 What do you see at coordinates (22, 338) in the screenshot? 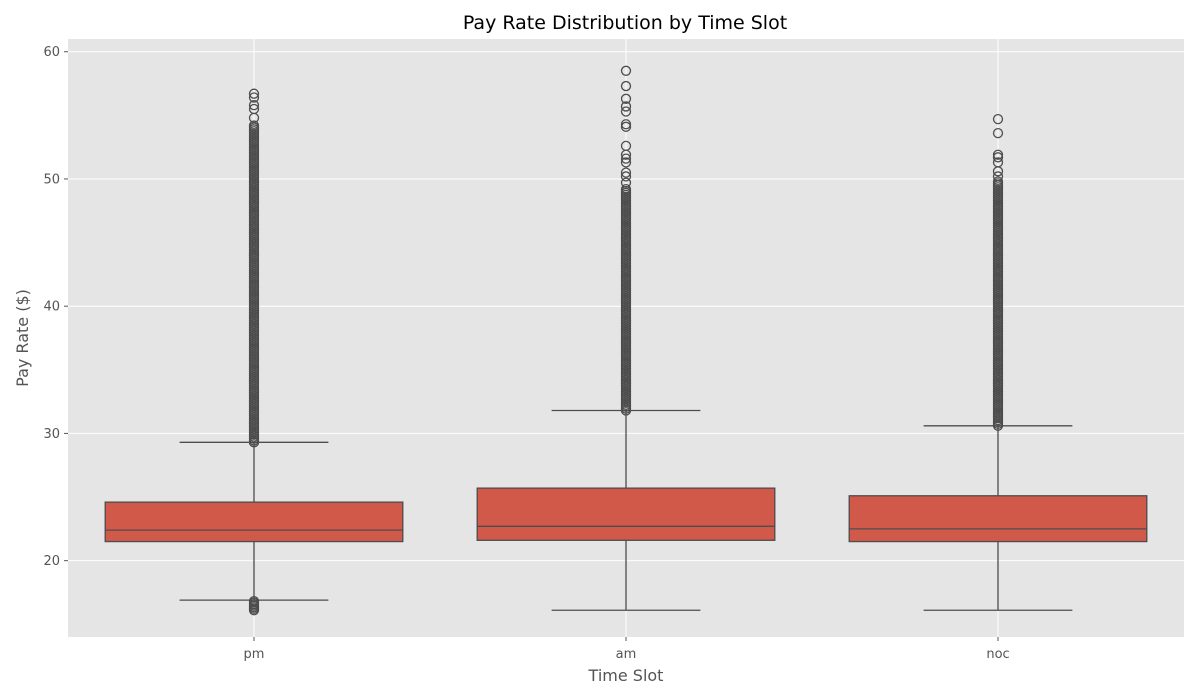
I see `y-axis-label: Pay Rate ($)` at bounding box center [22, 338].